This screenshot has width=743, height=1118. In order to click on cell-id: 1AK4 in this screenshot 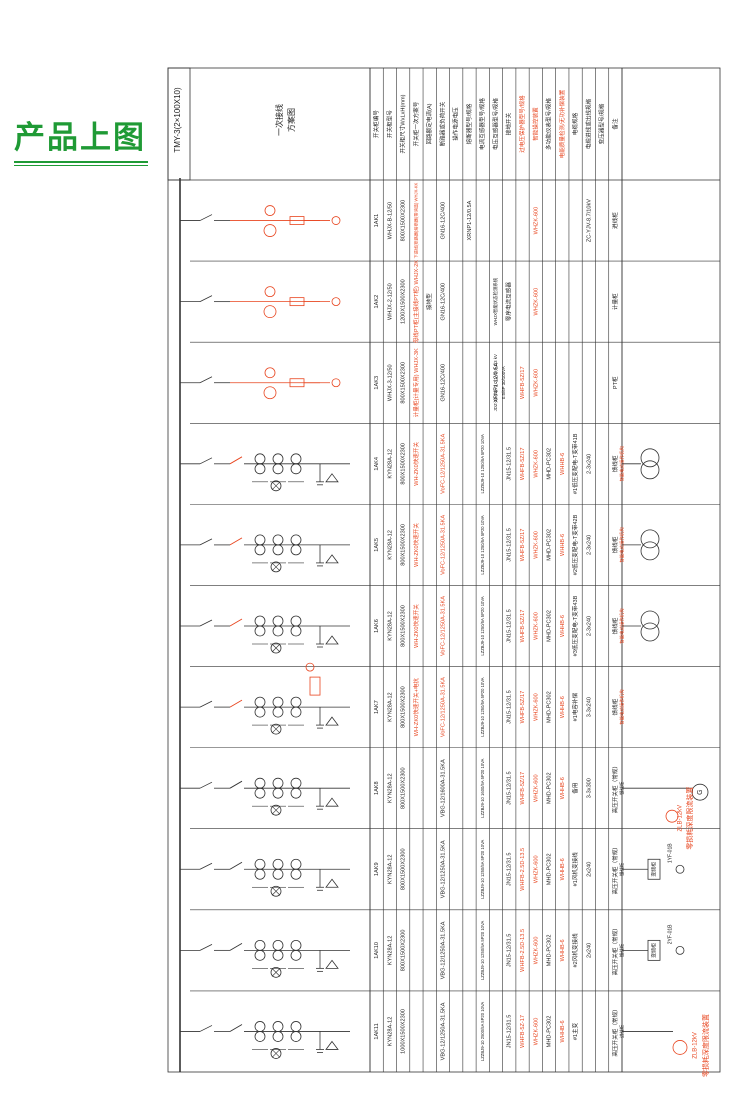, I will do `click(377, 464)`.